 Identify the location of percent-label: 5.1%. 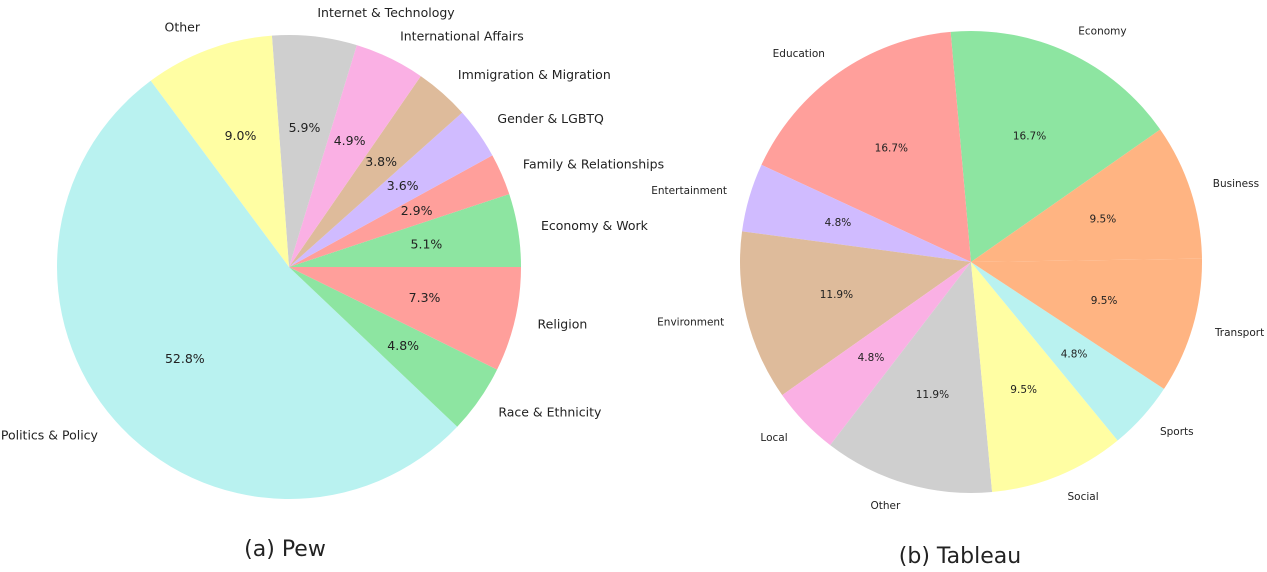
(427, 243).